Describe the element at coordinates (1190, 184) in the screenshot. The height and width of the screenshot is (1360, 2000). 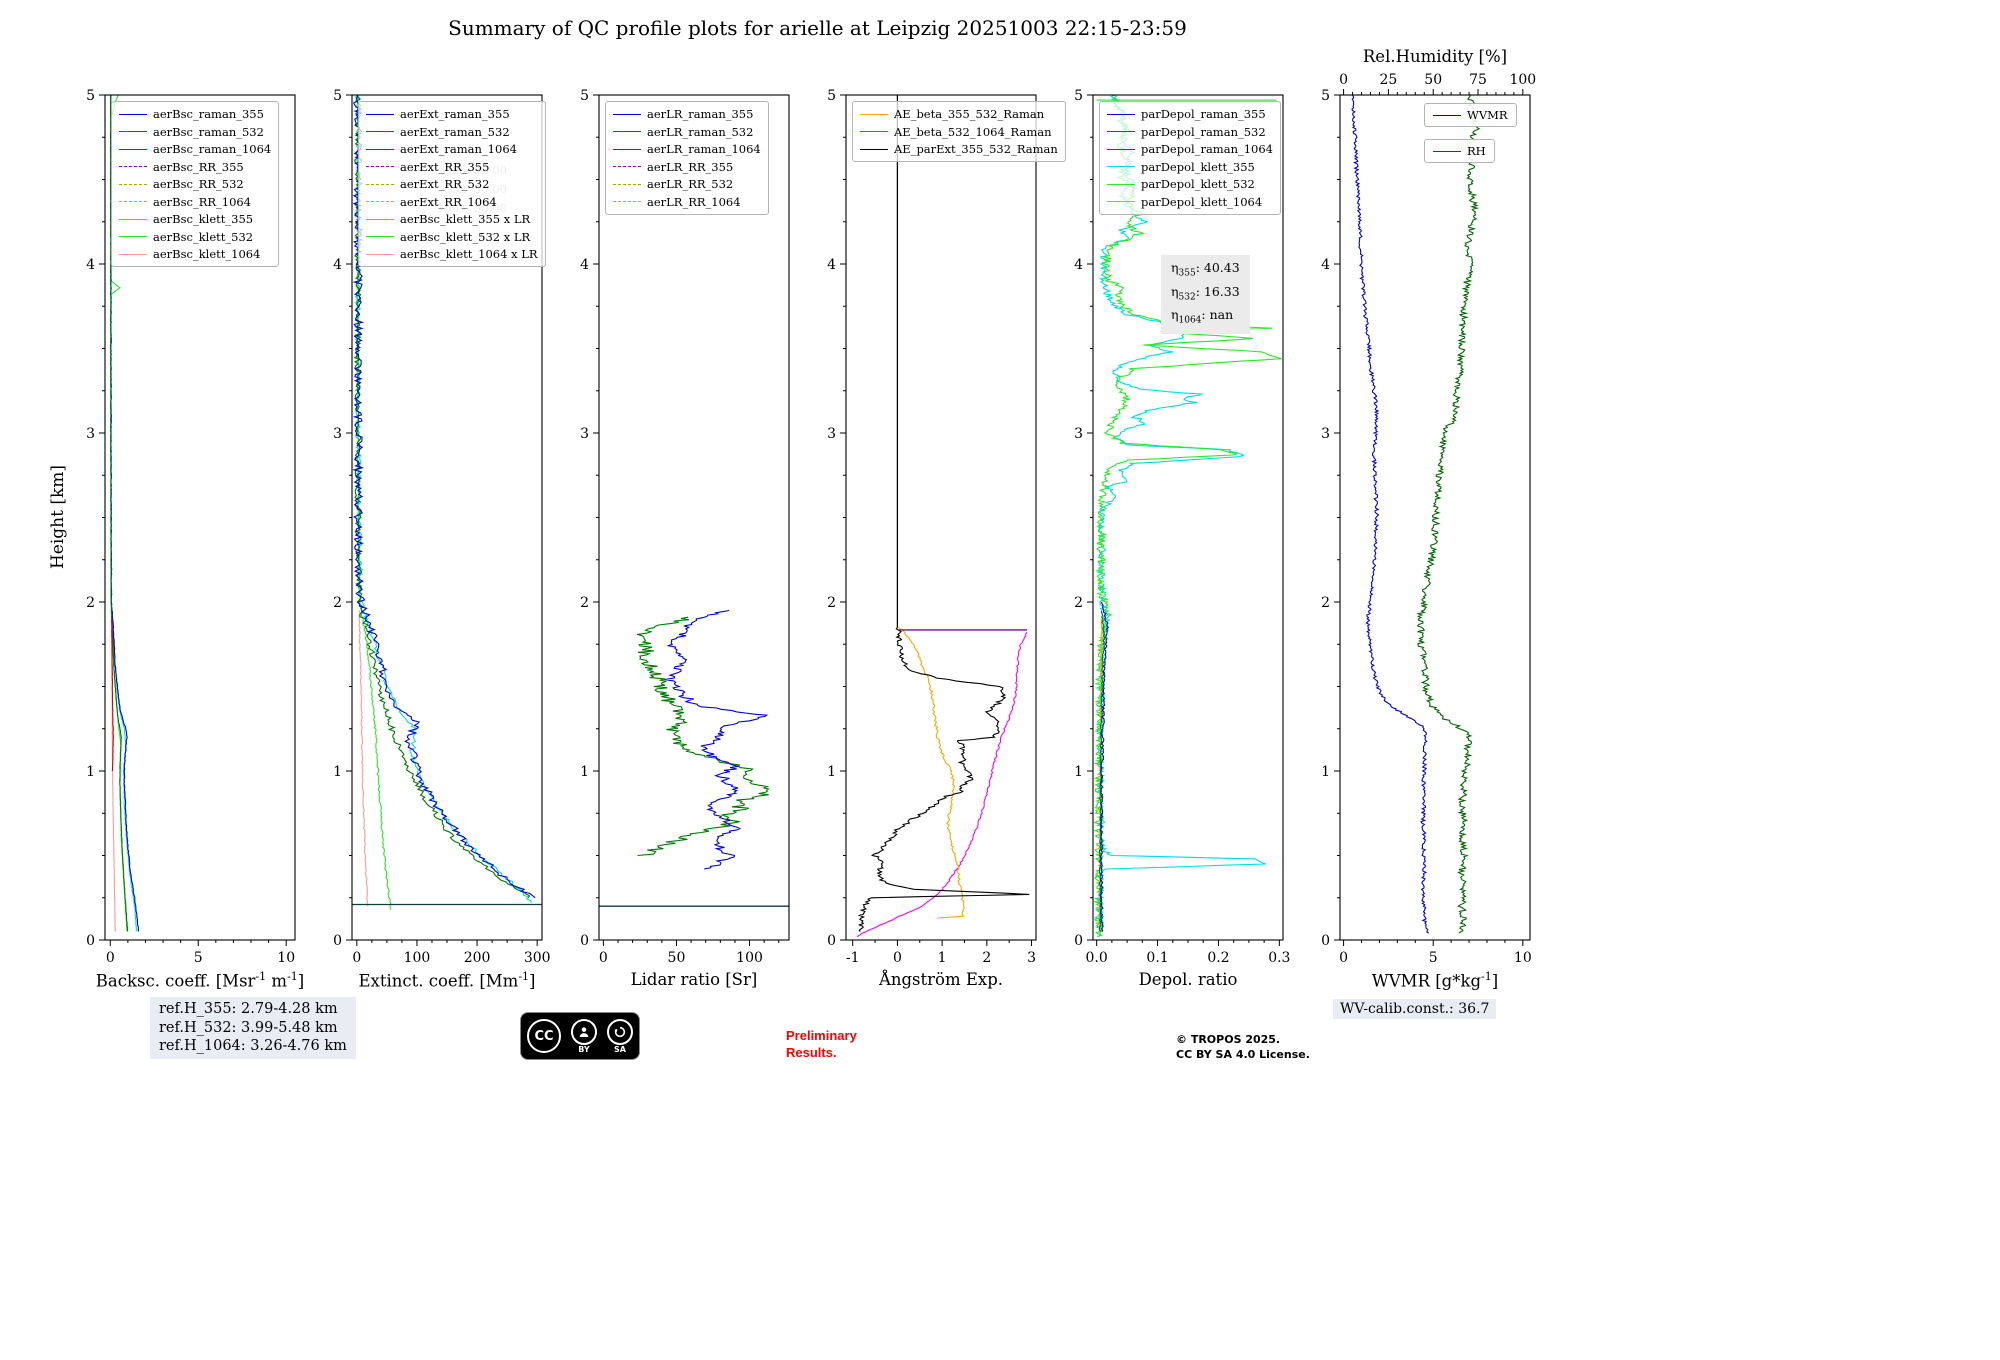
I see `legend-item: parDepol_klett_532` at that location.